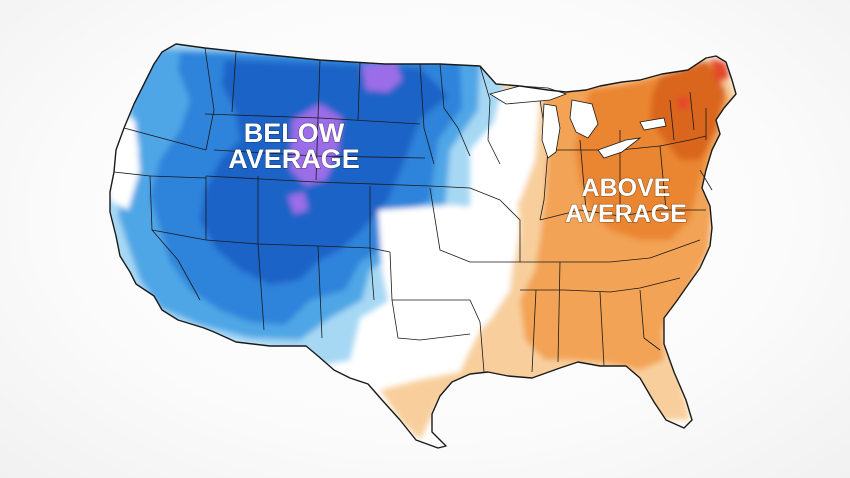 The width and height of the screenshot is (850, 478). I want to click on below-average-extreme-area-wyoming, so click(316, 145).